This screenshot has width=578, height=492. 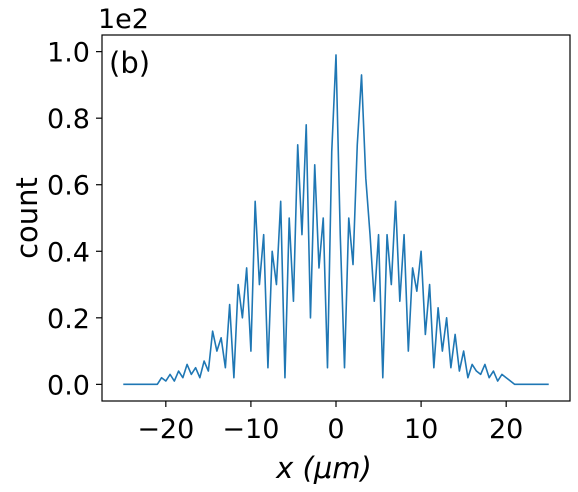 What do you see at coordinates (68, 319) in the screenshot?
I see `y-tick-label: 0.2` at bounding box center [68, 319].